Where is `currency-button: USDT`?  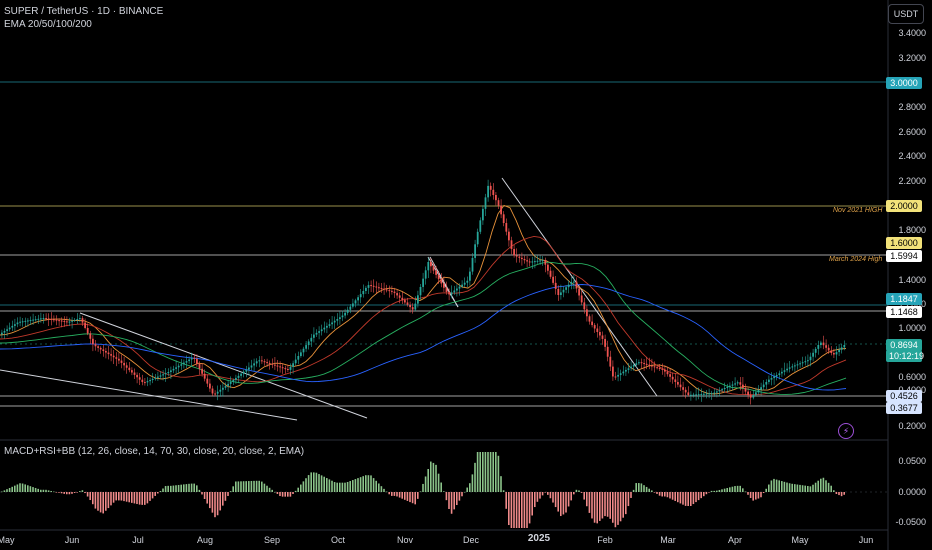 currency-button: USDT is located at coordinates (906, 14).